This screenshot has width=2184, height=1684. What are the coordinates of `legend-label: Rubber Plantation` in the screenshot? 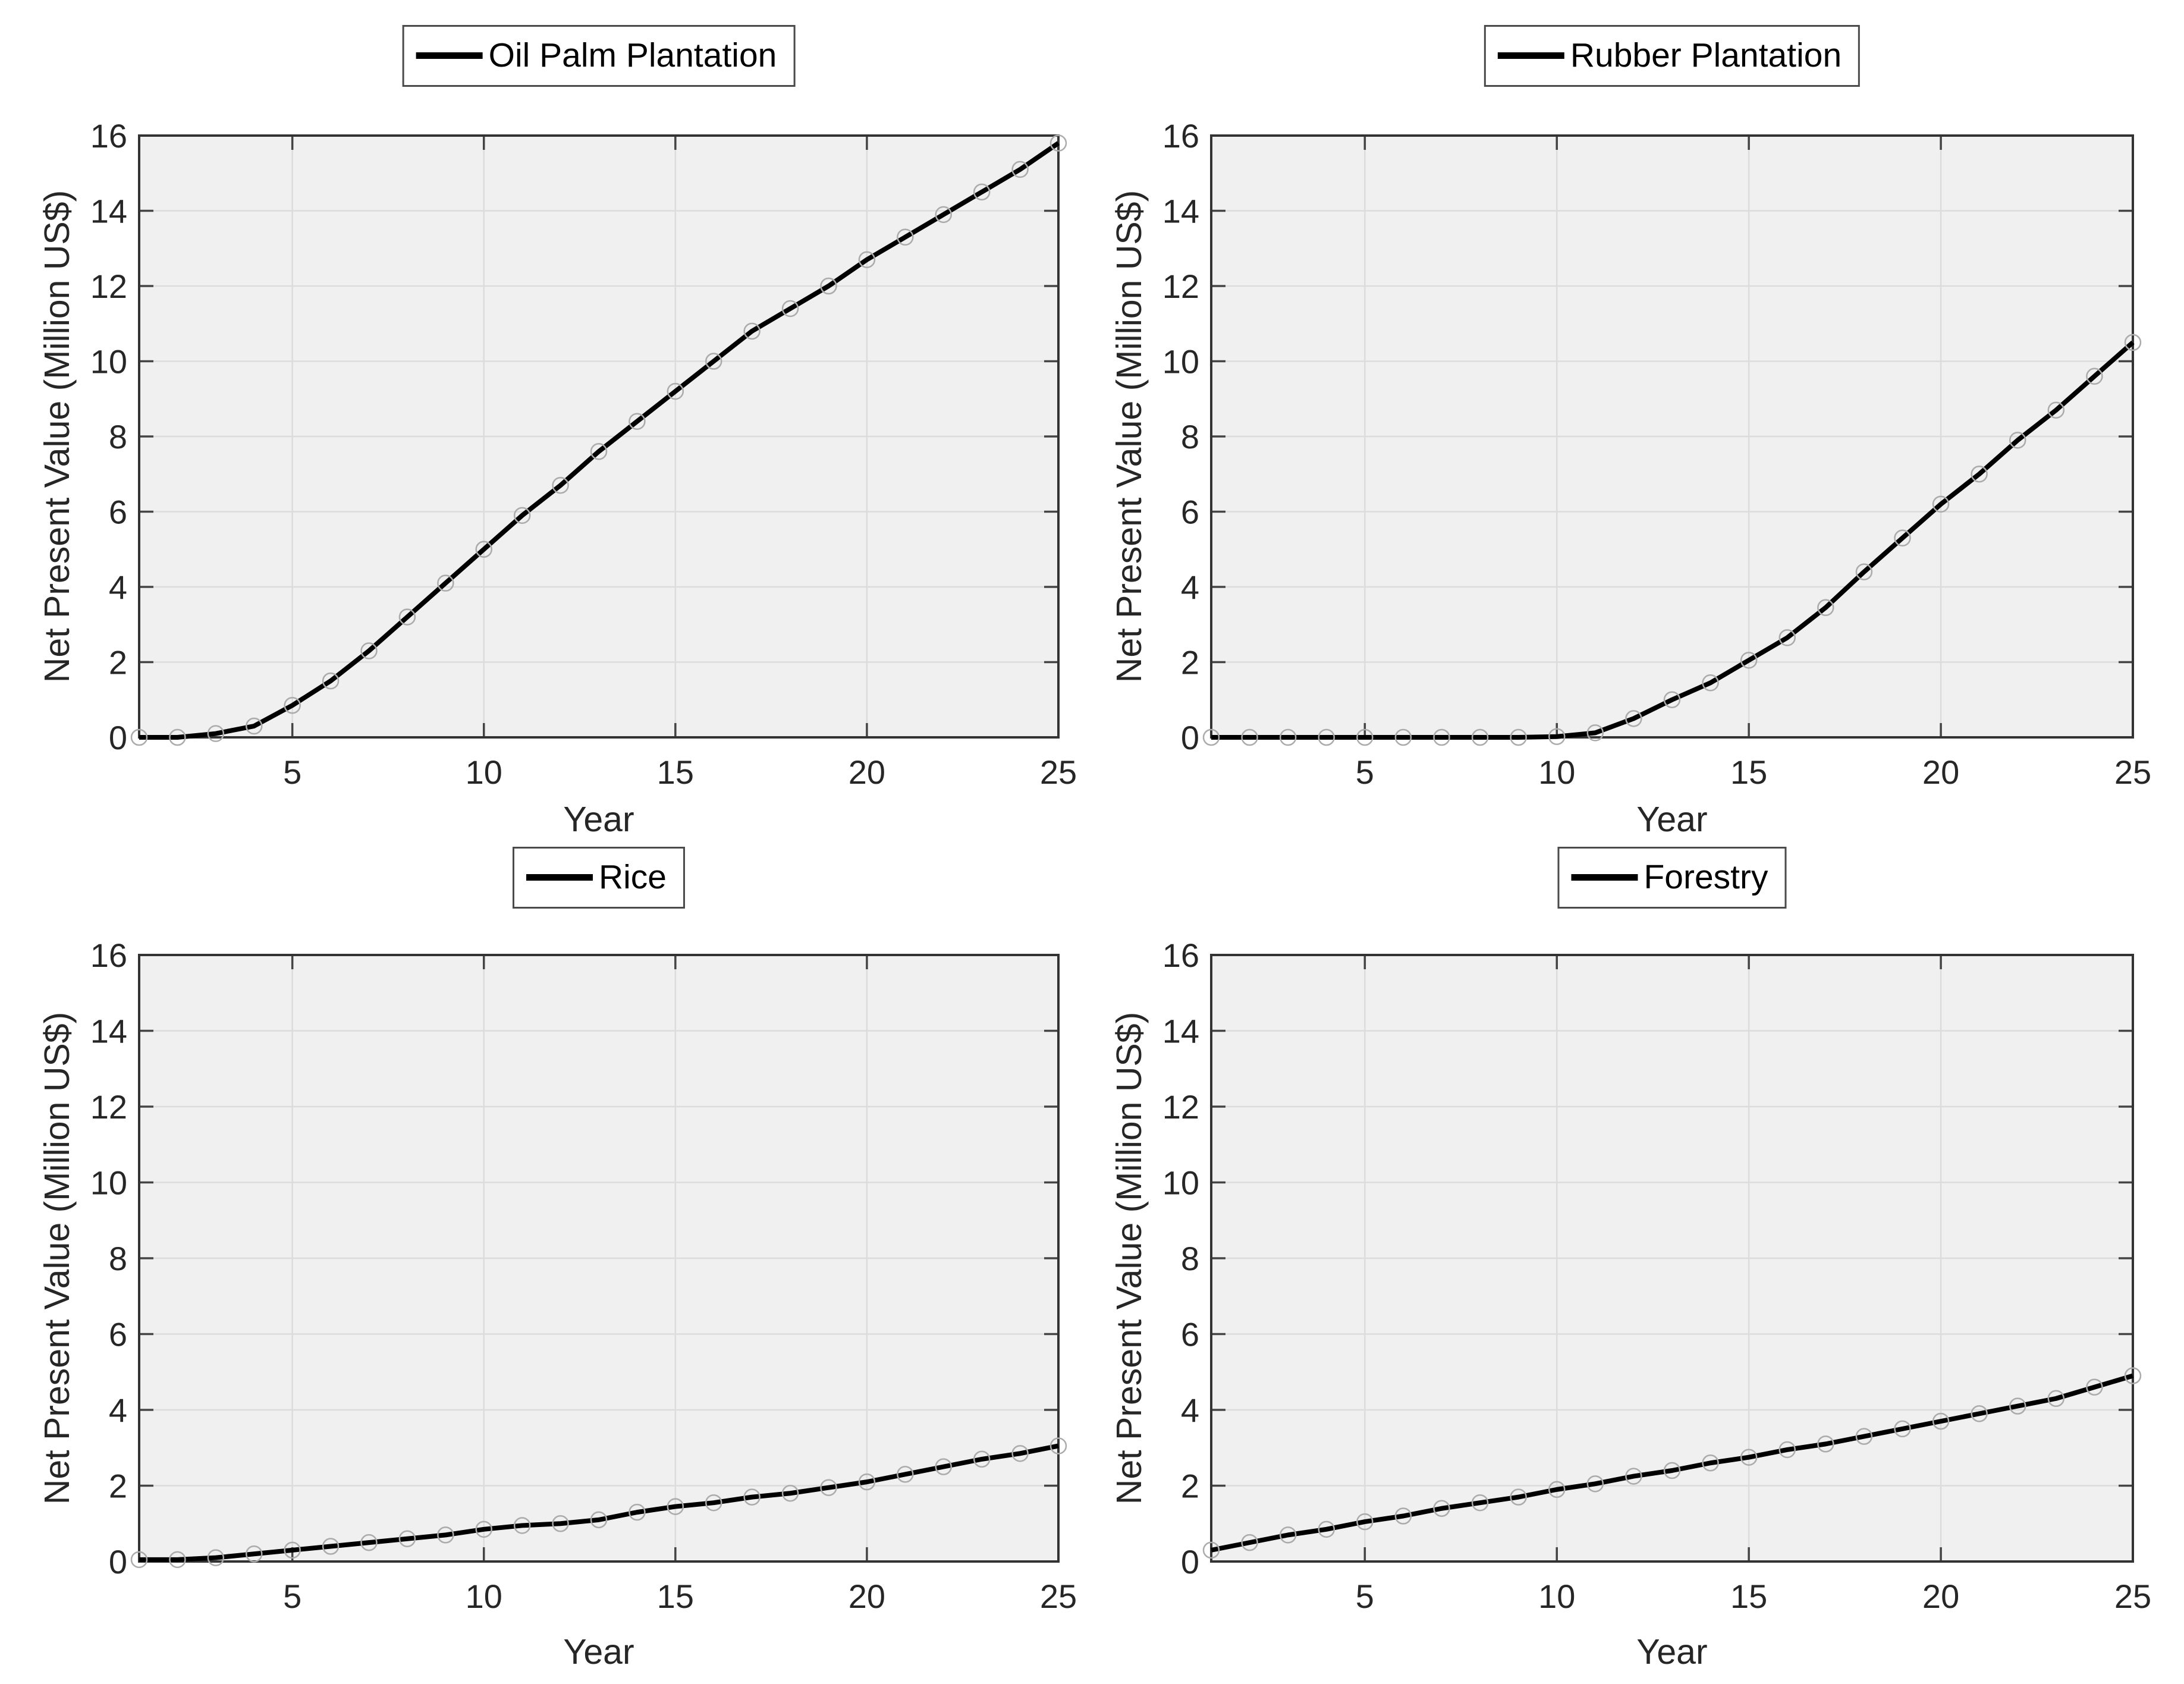 It's located at (1706, 55).